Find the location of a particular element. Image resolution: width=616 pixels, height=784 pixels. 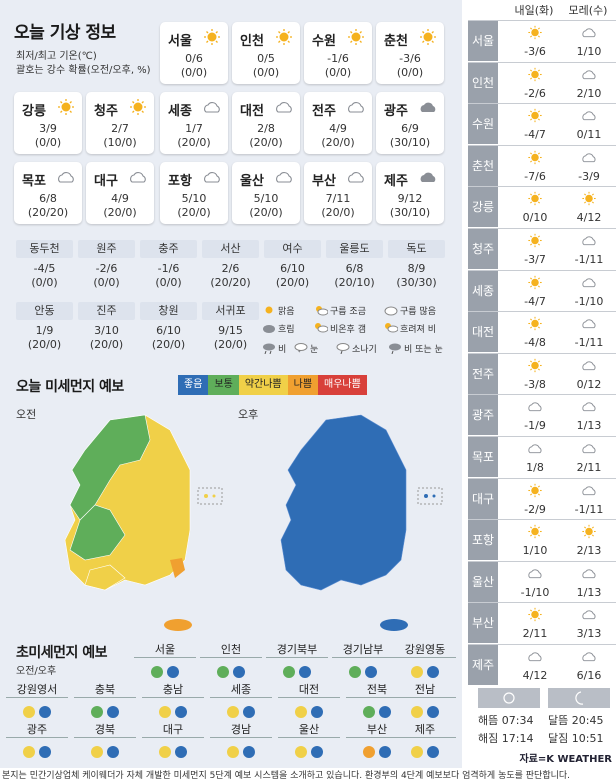

fine-region-name: 인천 is located at coordinates (231, 650).